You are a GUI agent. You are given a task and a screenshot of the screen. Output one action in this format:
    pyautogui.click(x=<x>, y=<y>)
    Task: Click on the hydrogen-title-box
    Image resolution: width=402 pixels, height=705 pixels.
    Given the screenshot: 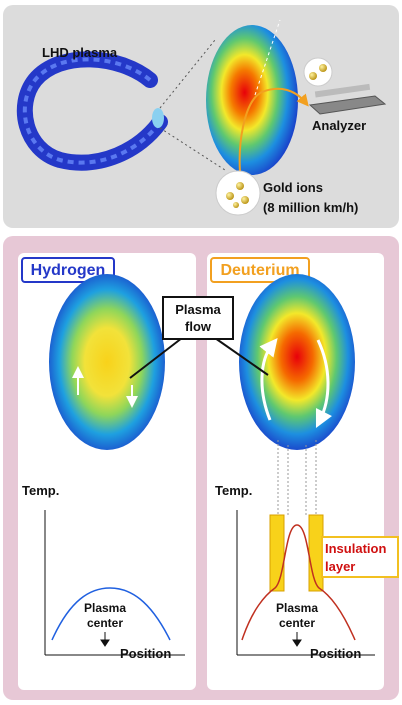 What is the action you would take?
    pyautogui.click(x=68, y=270)
    